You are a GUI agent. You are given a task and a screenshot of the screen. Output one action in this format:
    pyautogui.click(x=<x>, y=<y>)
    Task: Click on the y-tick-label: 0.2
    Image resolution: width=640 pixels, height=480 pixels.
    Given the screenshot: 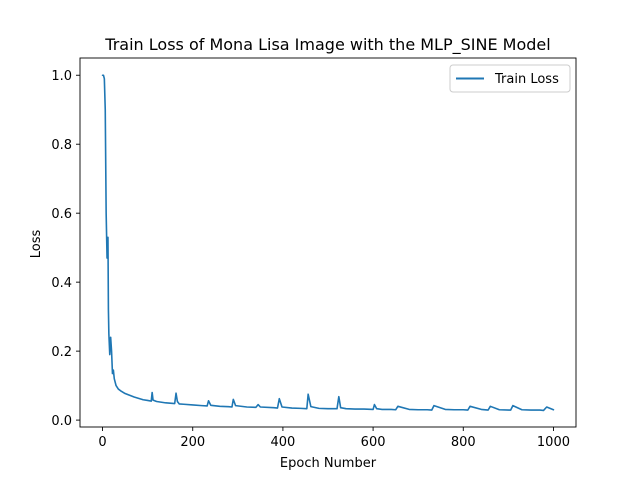 What is the action you would take?
    pyautogui.click(x=61, y=352)
    